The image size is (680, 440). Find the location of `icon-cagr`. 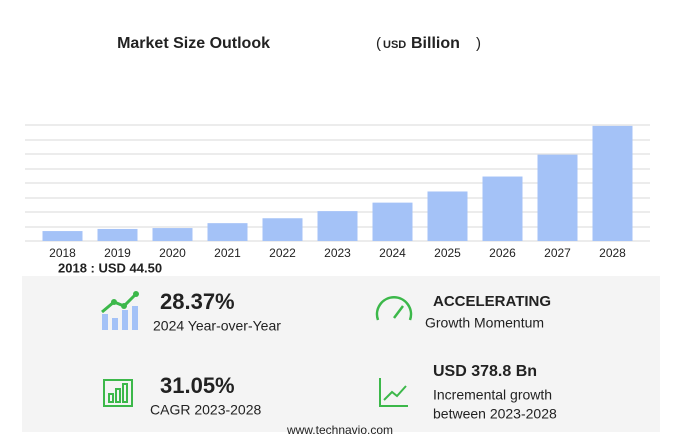

icon-cagr is located at coordinates (118, 393).